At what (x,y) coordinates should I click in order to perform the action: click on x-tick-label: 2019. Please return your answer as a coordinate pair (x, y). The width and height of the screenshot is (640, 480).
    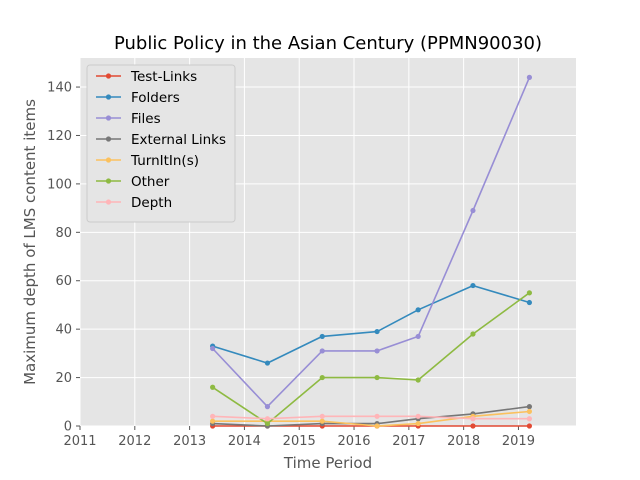
    Looking at the image, I should click on (518, 441).